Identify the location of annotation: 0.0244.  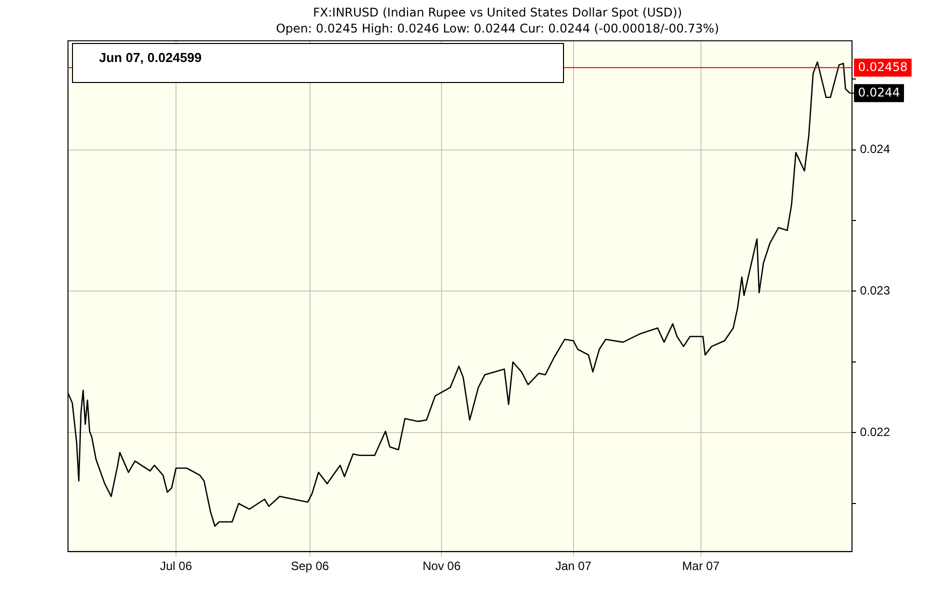
(879, 92).